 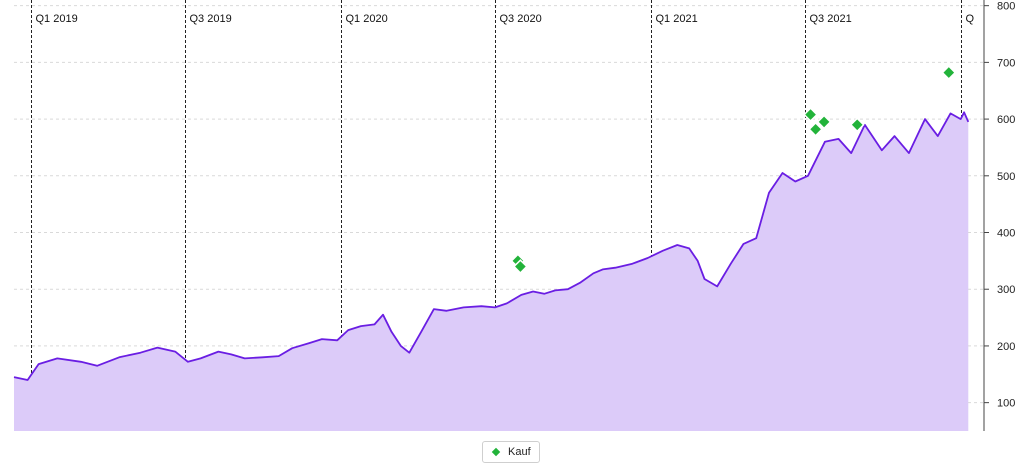 I want to click on y-tick-label-300: 300, so click(x=1006, y=290).